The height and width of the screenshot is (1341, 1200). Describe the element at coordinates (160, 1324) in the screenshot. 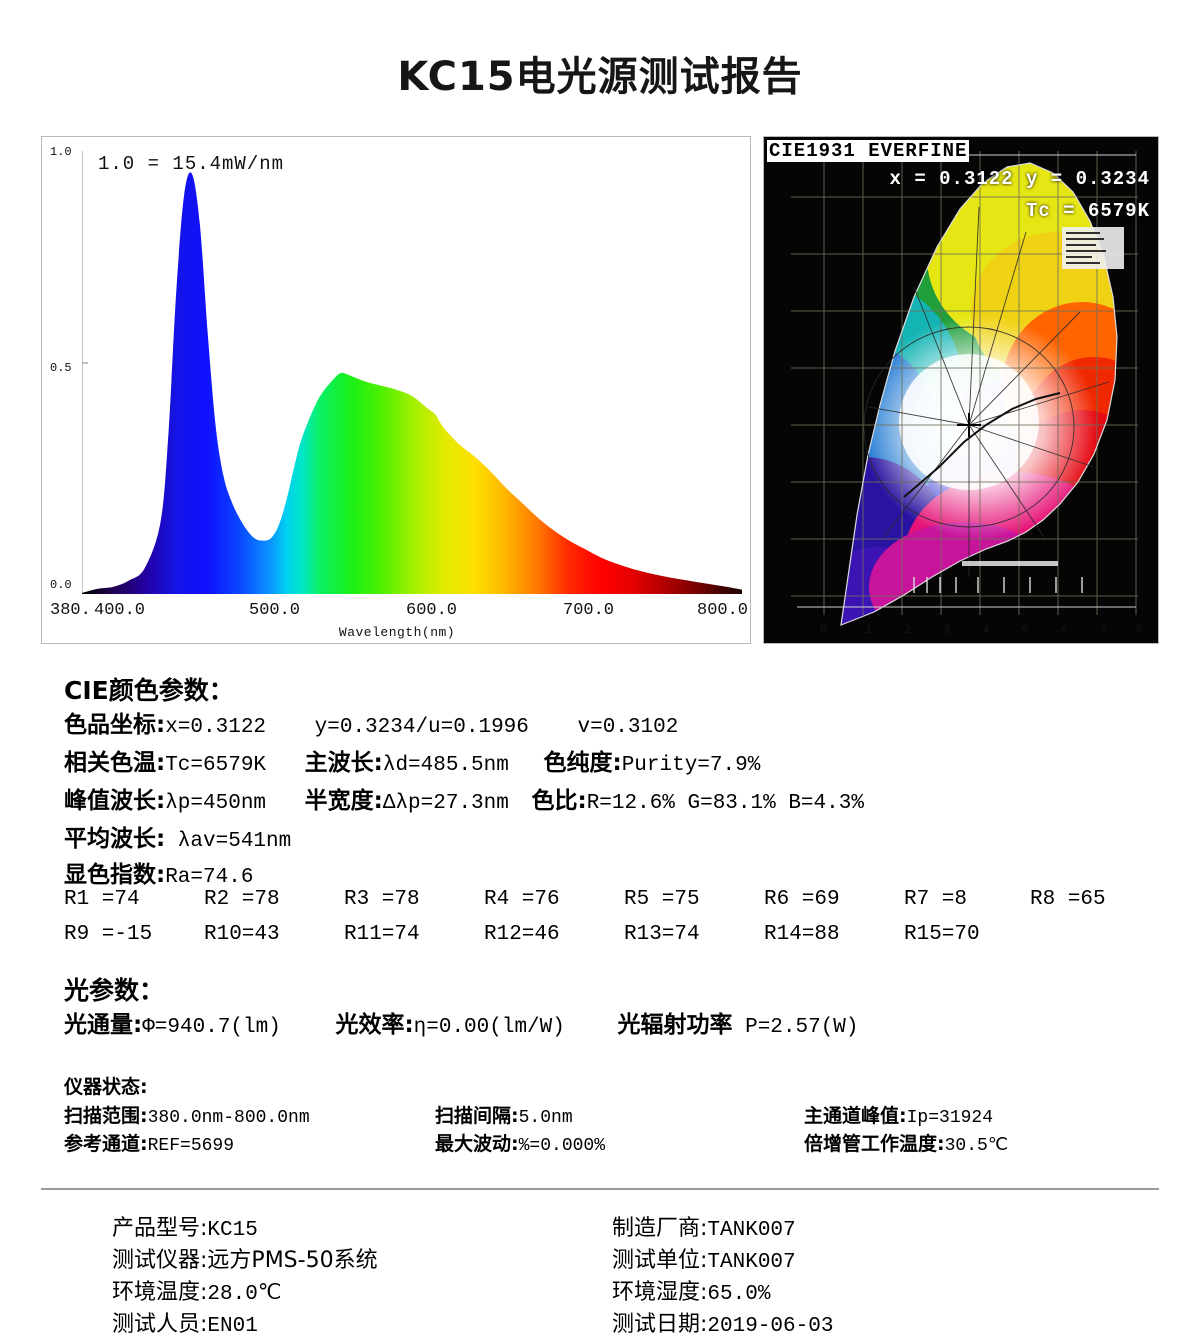

I see `tester-label: 测试人员:` at that location.